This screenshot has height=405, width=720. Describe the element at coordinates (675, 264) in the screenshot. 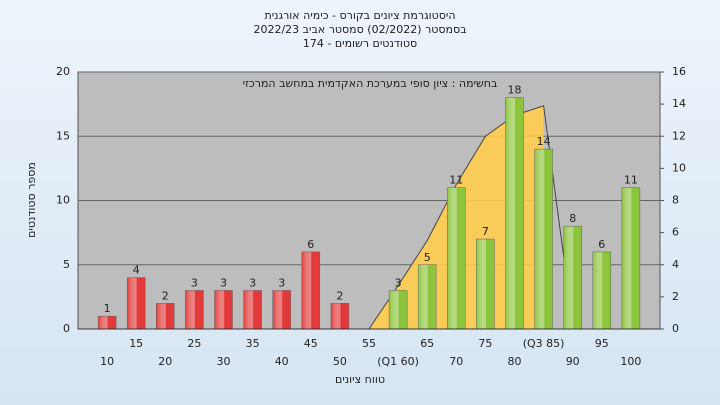

I see `y2-tick-label: 4` at that location.